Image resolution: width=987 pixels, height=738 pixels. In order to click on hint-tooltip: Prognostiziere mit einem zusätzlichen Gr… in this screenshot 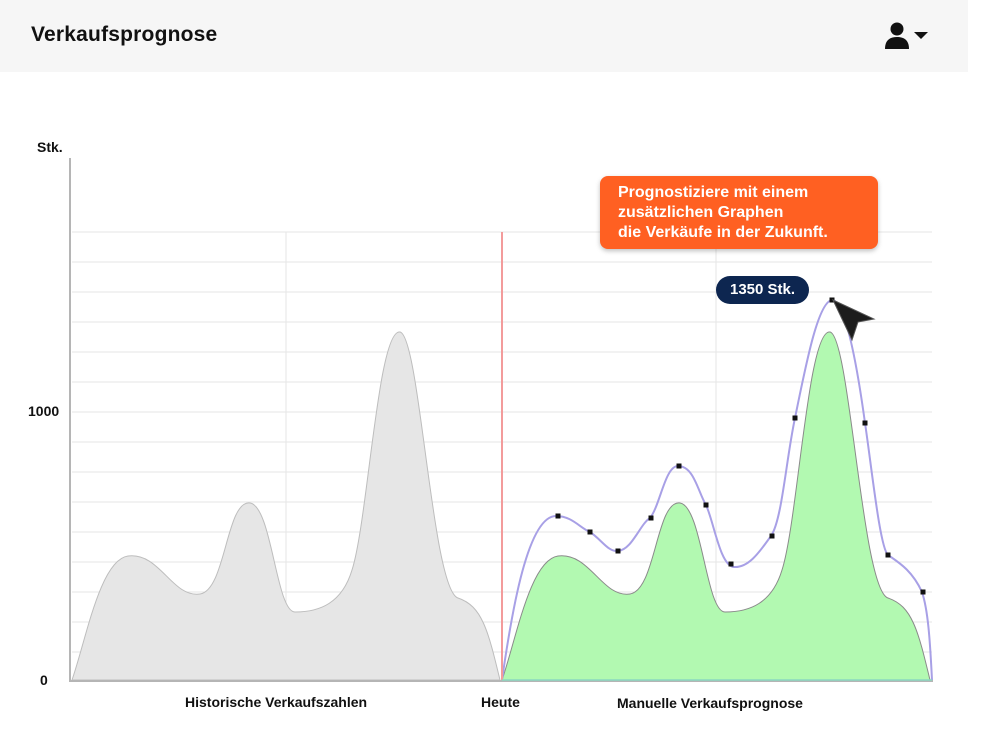, I will do `click(739, 212)`.